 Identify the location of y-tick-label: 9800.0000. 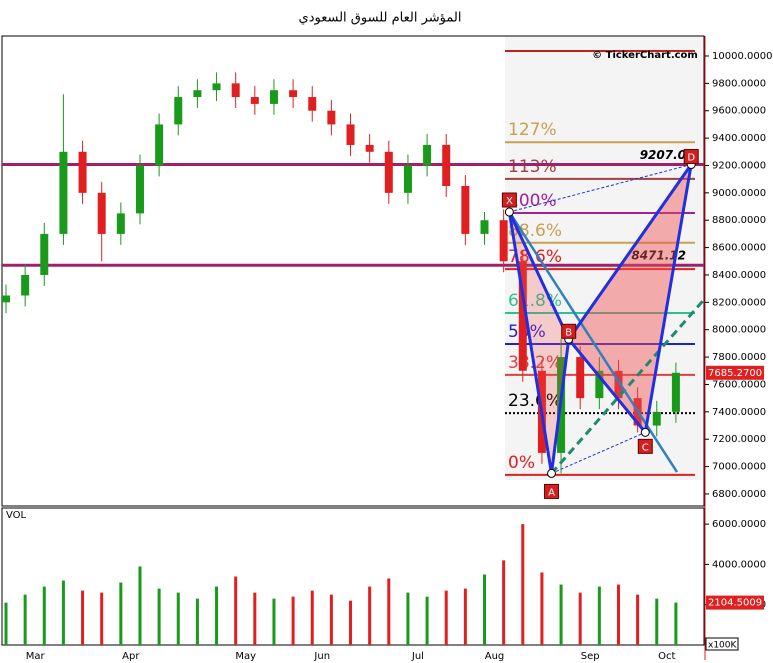
(739, 83).